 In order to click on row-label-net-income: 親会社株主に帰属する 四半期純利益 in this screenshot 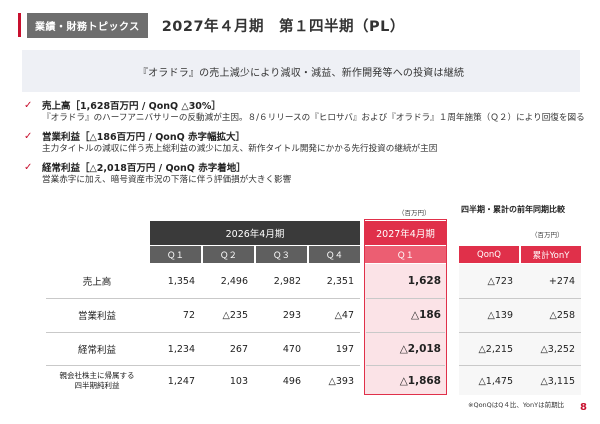, I will do `click(97, 381)`.